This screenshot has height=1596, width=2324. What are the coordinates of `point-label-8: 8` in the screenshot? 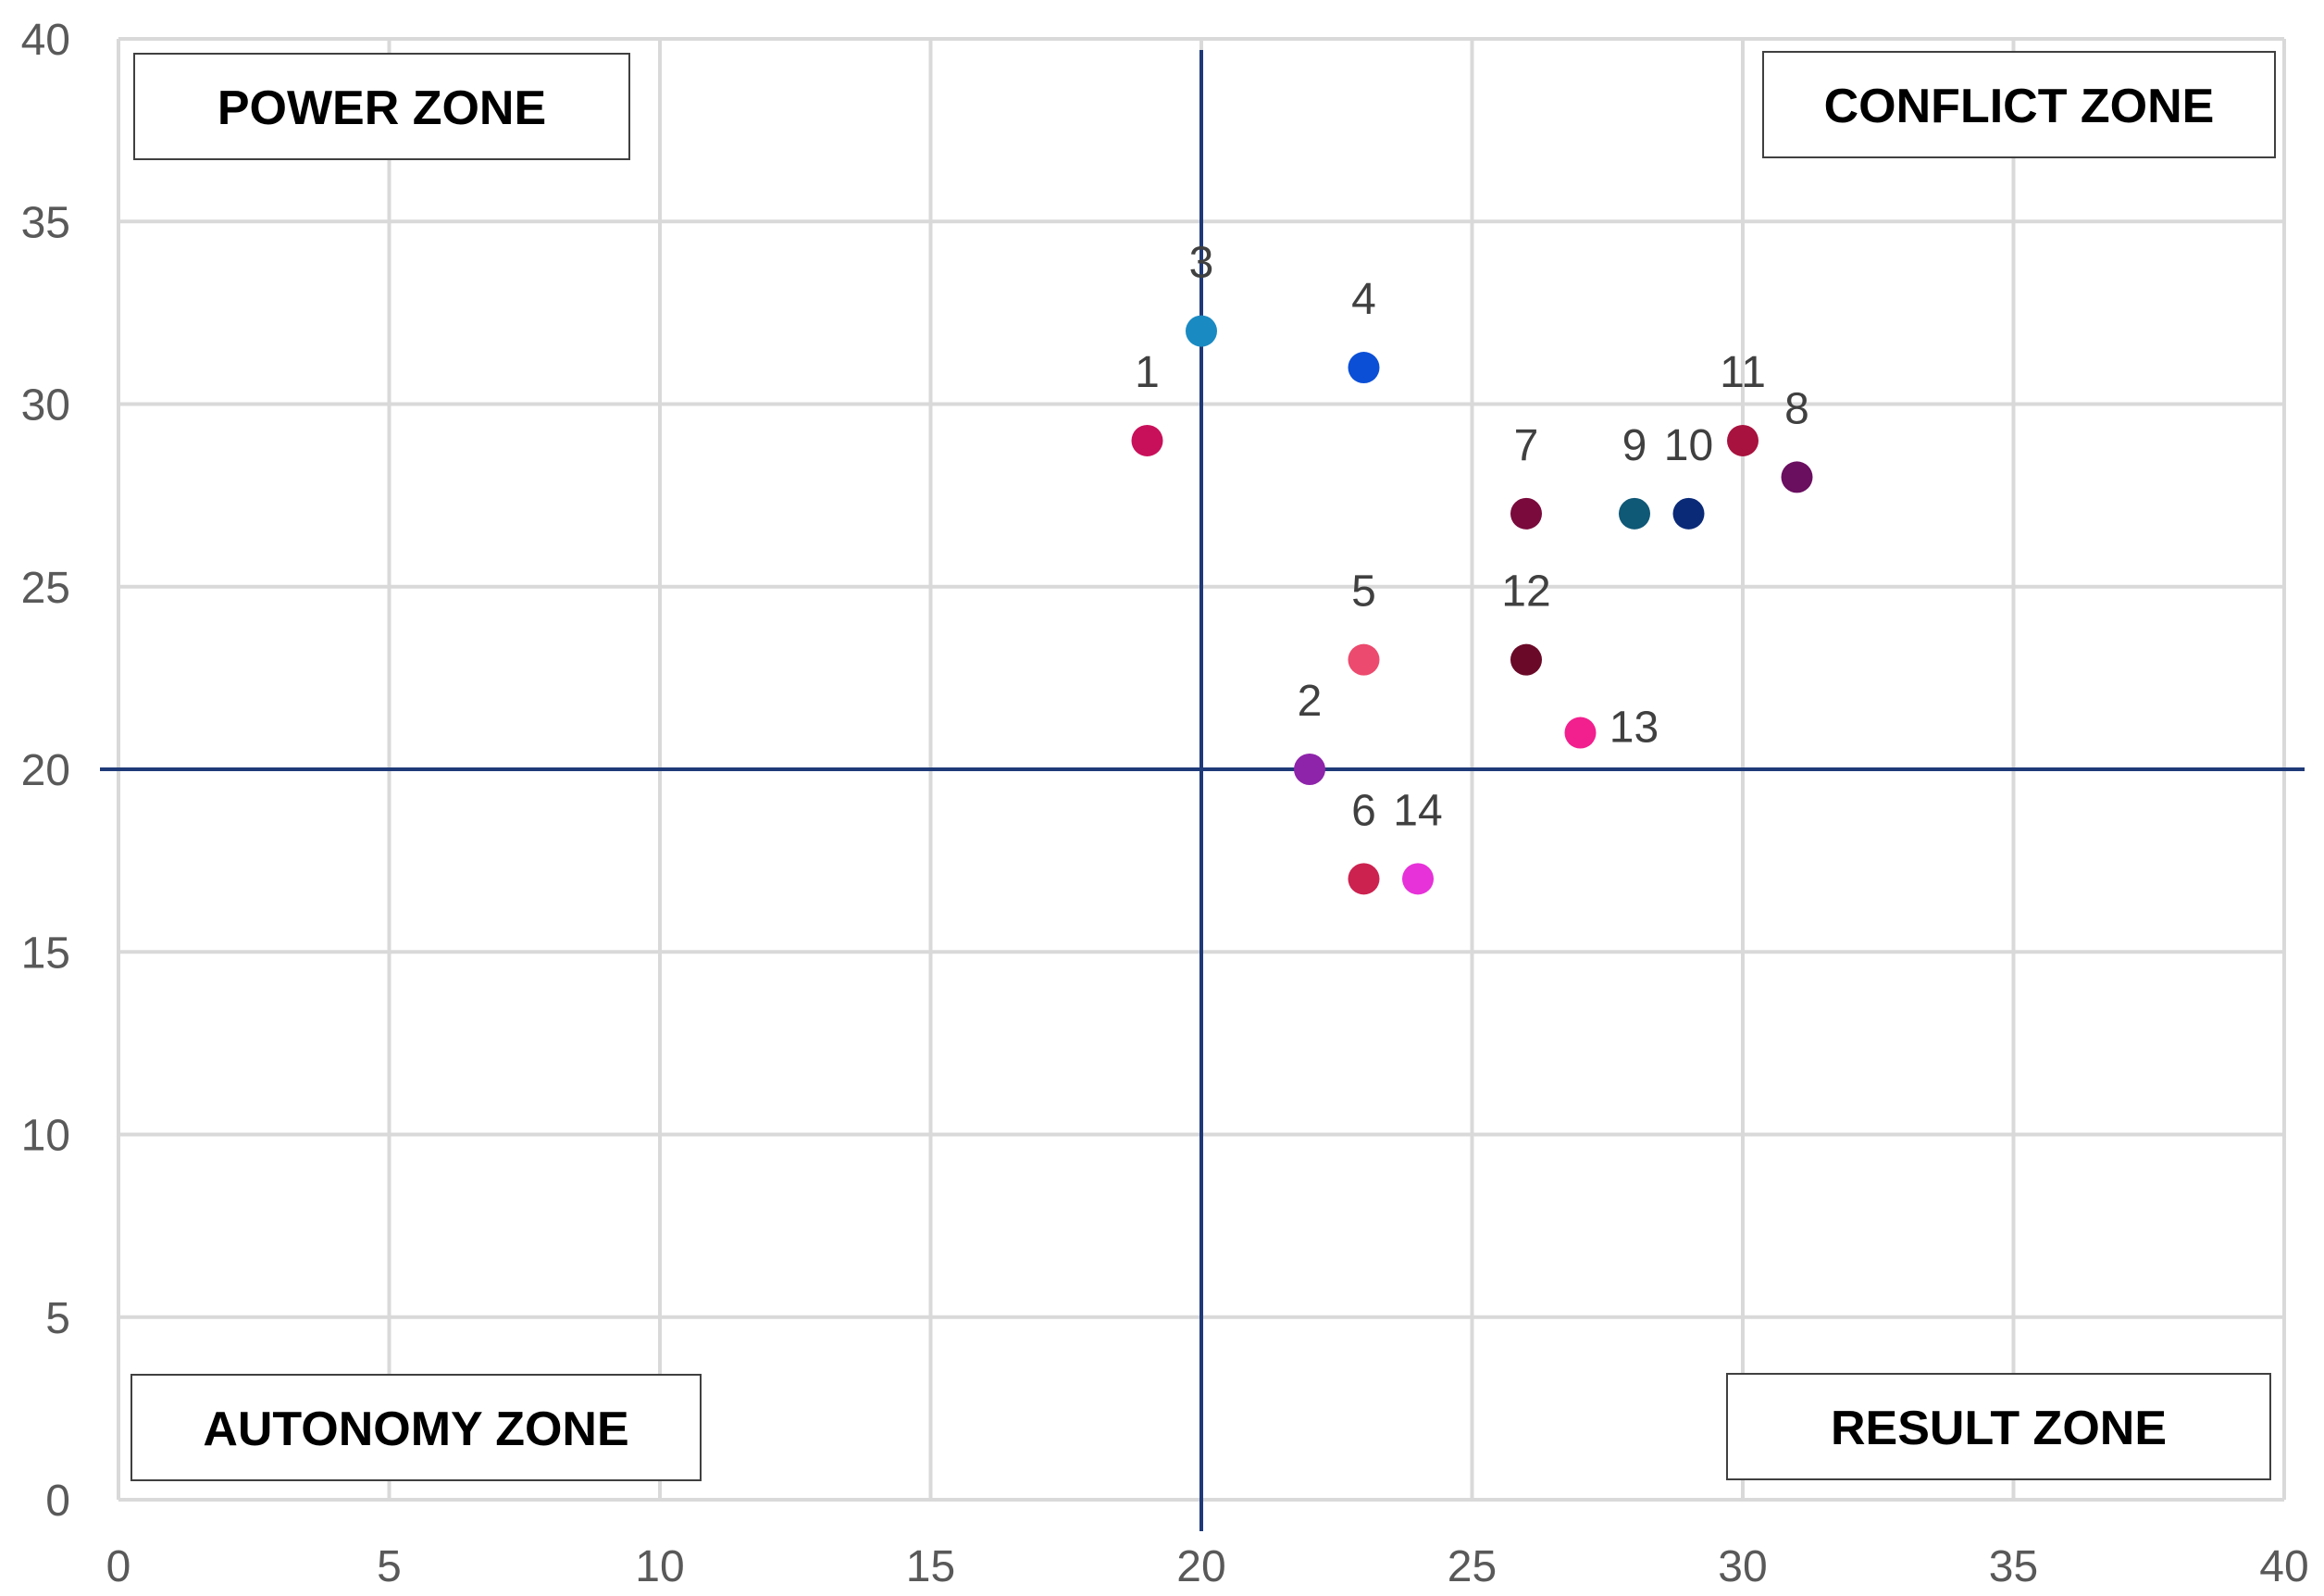 It's located at (1796, 408).